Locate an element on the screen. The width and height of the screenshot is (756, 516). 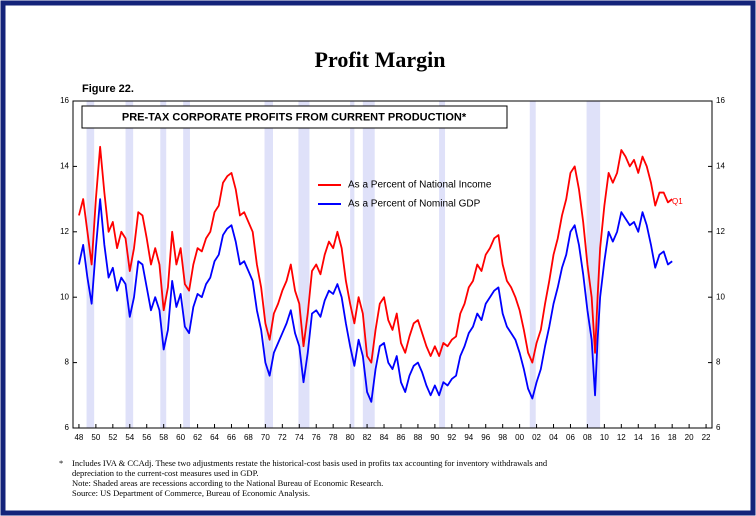
x-tick-label: 74 is located at coordinates (299, 437).